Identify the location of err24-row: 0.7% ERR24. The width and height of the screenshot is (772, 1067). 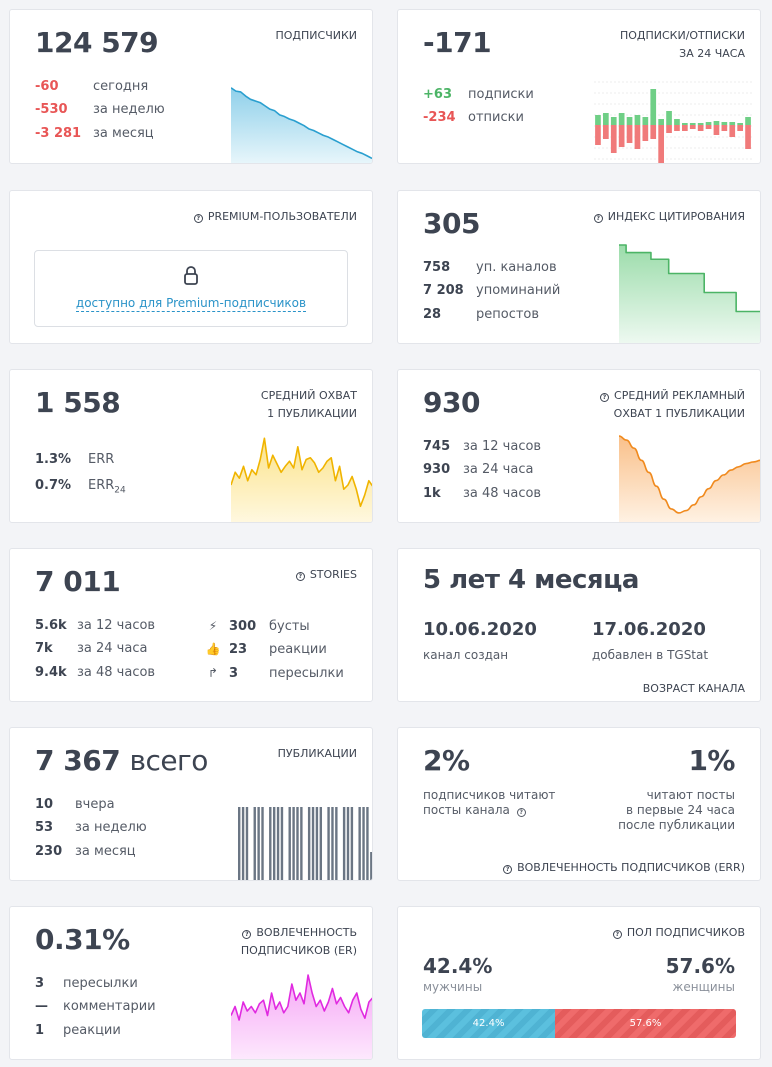
(80, 488).